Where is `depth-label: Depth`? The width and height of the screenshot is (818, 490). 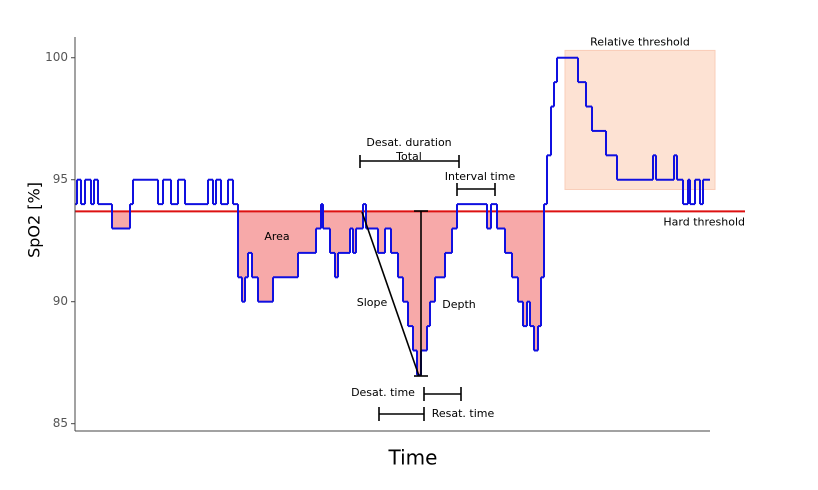 depth-label: Depth is located at coordinates (459, 304).